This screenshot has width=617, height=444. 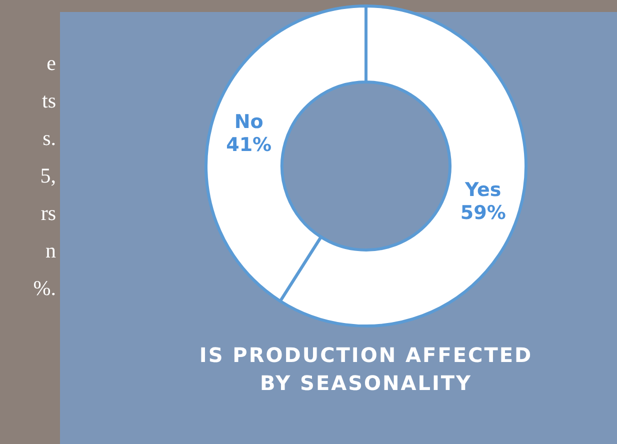 I want to click on text: e, so click(x=51, y=63).